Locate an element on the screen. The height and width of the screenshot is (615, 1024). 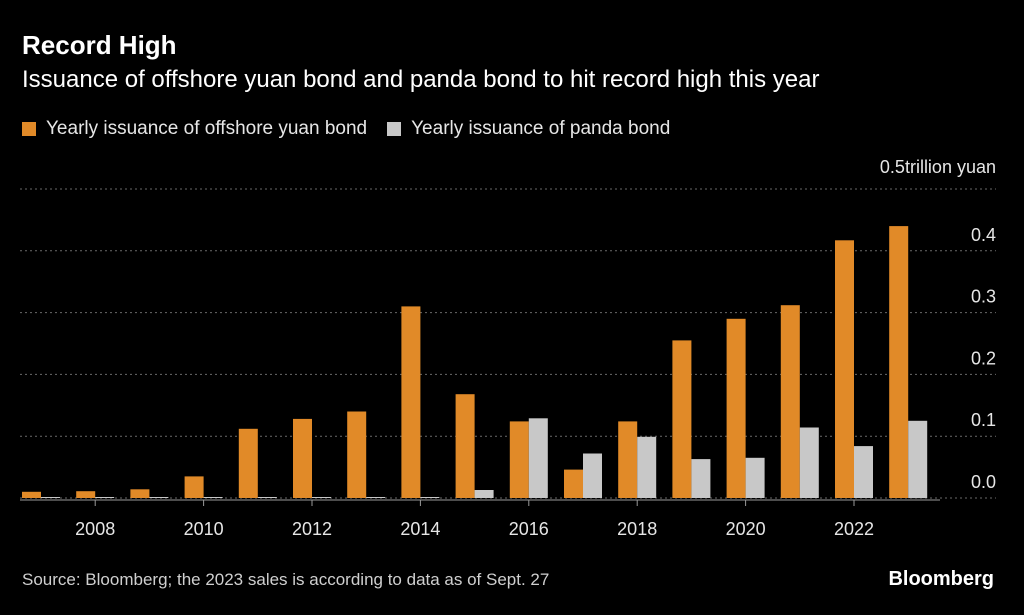
legend-item-offshore: Yearly issuance of offshore yuan bond is located at coordinates (194, 129).